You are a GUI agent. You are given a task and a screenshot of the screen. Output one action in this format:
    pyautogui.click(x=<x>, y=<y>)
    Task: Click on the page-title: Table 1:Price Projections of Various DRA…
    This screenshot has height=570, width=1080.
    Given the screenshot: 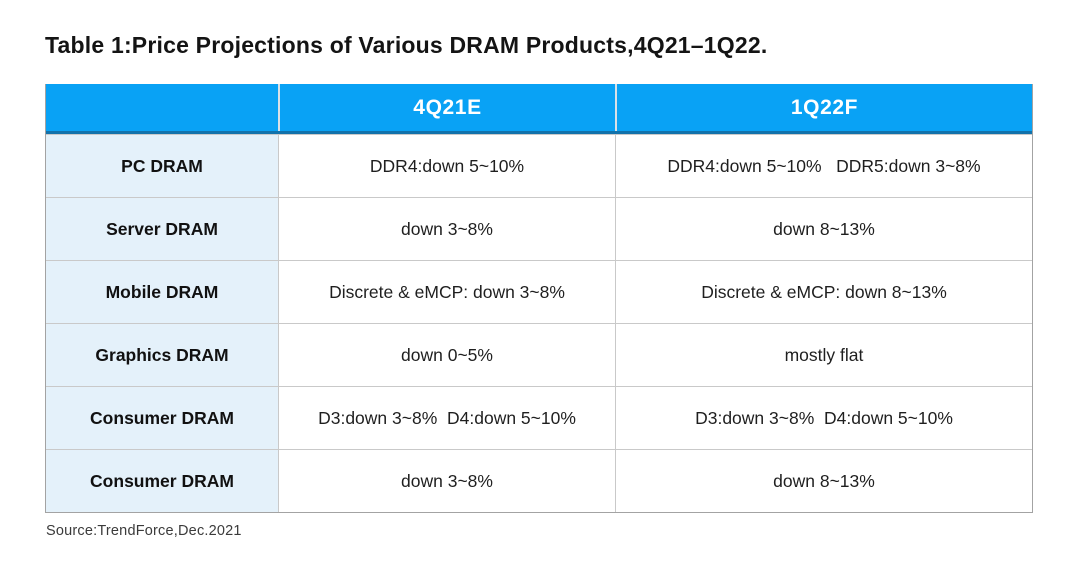 What is the action you would take?
    pyautogui.click(x=406, y=45)
    